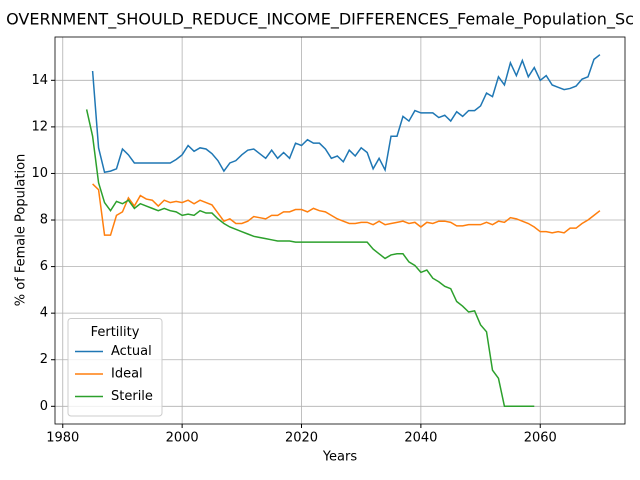 The image size is (640, 480). What do you see at coordinates (39, 126) in the screenshot?
I see `y-tick-label: 12` at bounding box center [39, 126].